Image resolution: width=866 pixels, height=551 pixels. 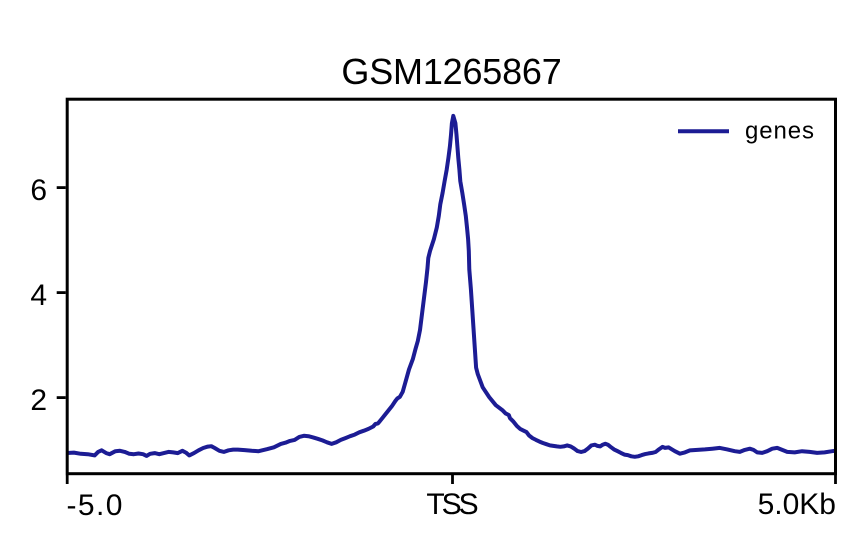 I want to click on svg-text: 4, so click(x=38, y=295).